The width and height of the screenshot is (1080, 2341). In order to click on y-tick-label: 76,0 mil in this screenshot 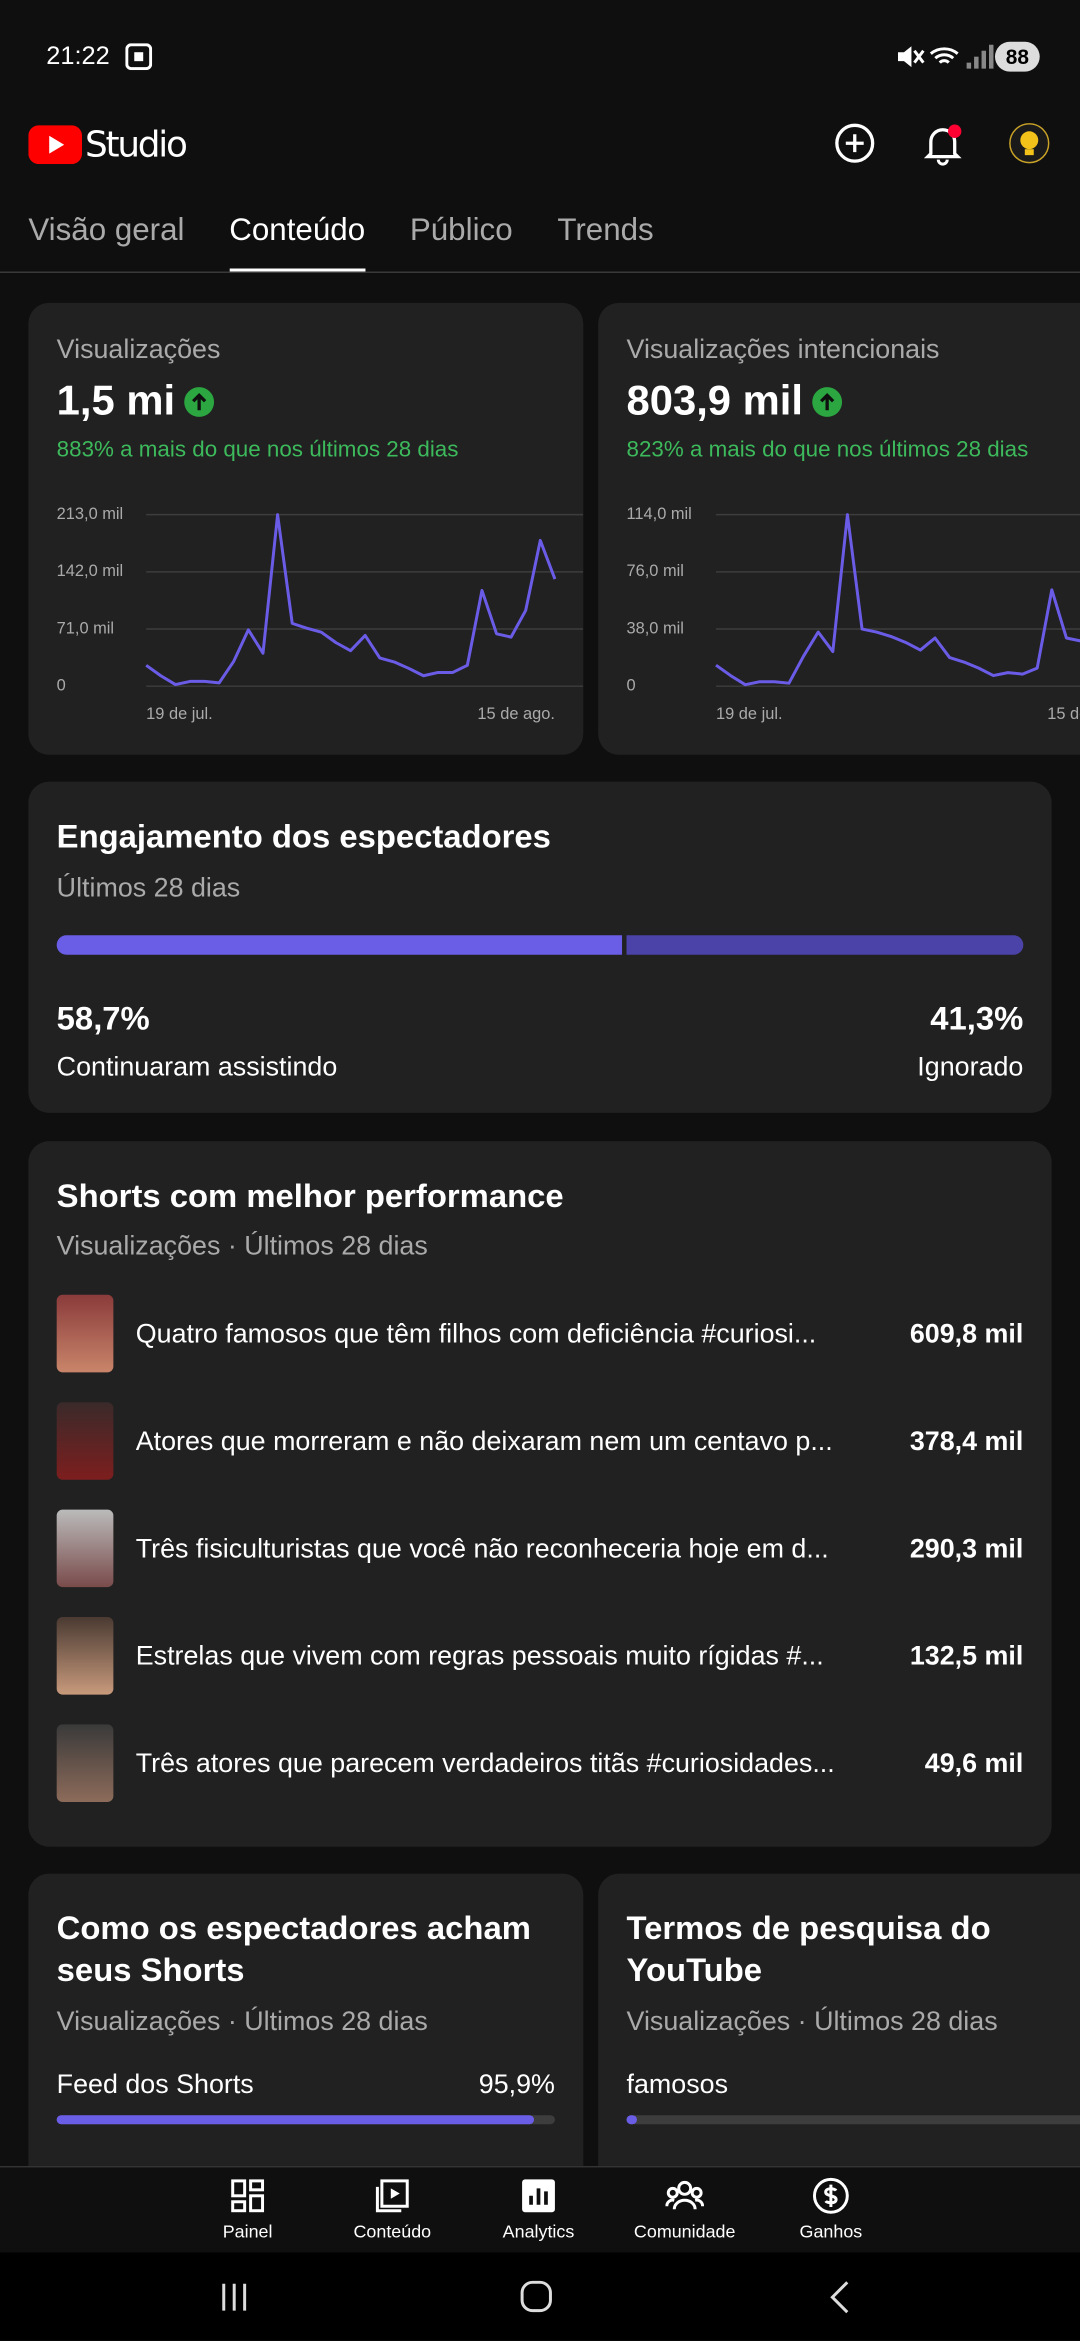, I will do `click(655, 571)`.